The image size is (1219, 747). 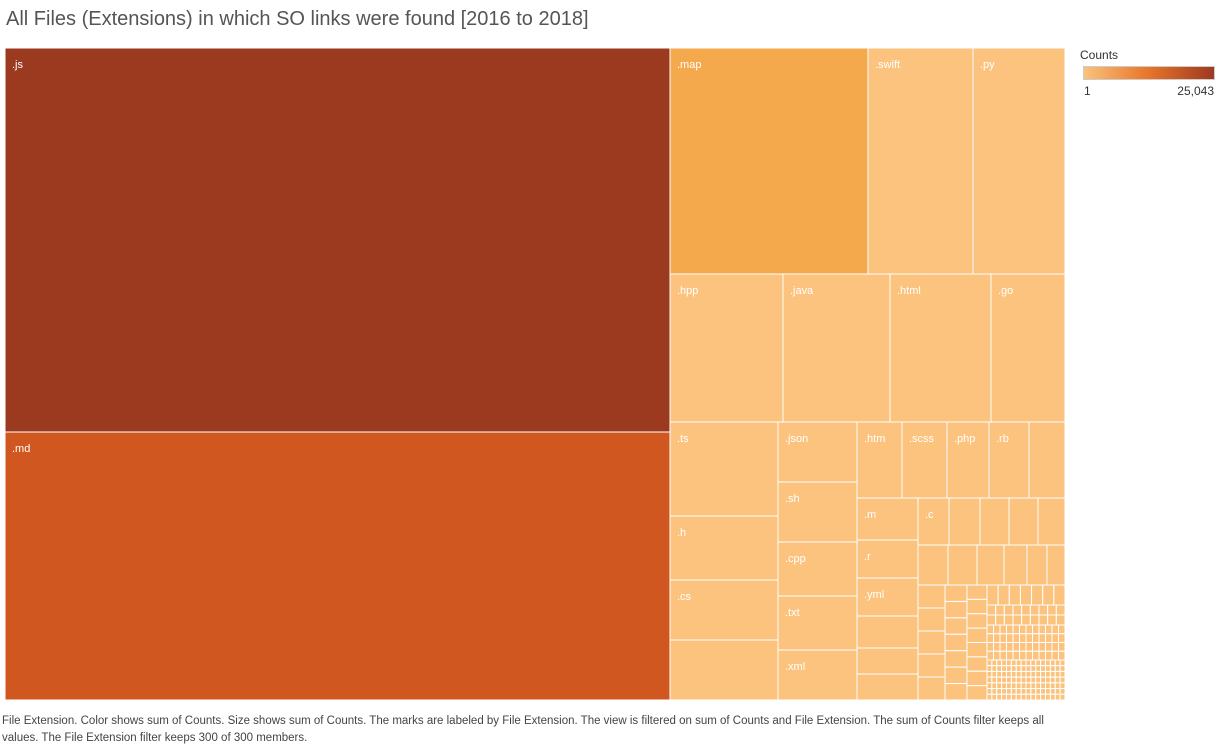 I want to click on tile-sh, so click(x=817, y=512).